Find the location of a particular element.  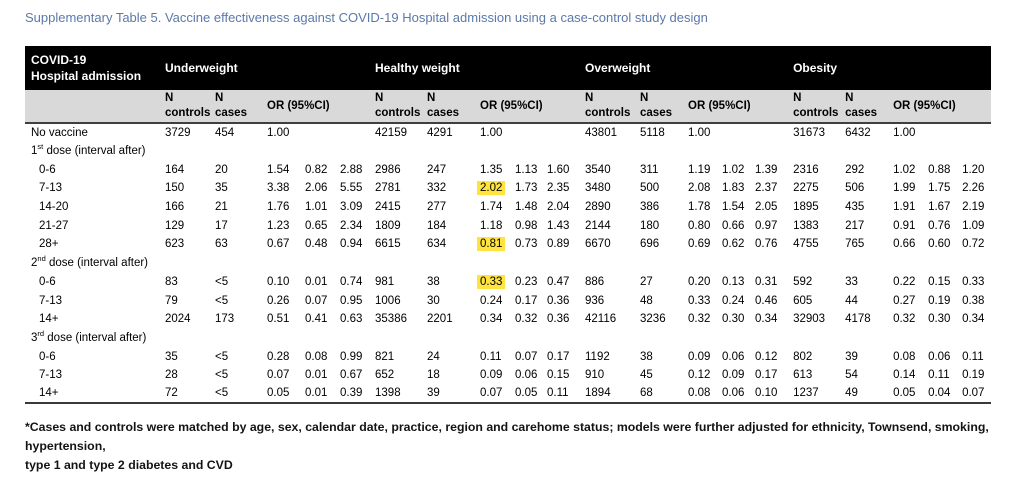

ci-low-cell: 0.41 is located at coordinates (316, 319).